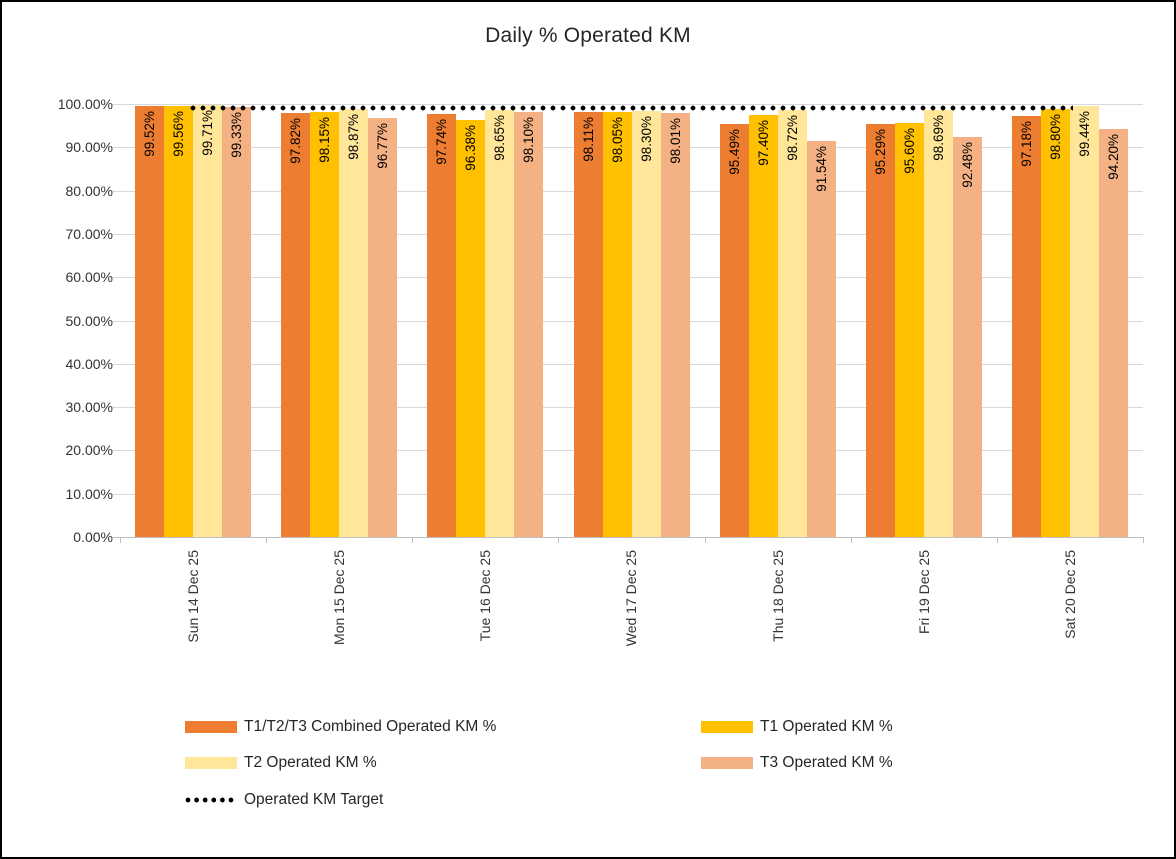 The width and height of the screenshot is (1176, 859). I want to click on y-axis-tick-label: 60.00%, so click(89, 277).